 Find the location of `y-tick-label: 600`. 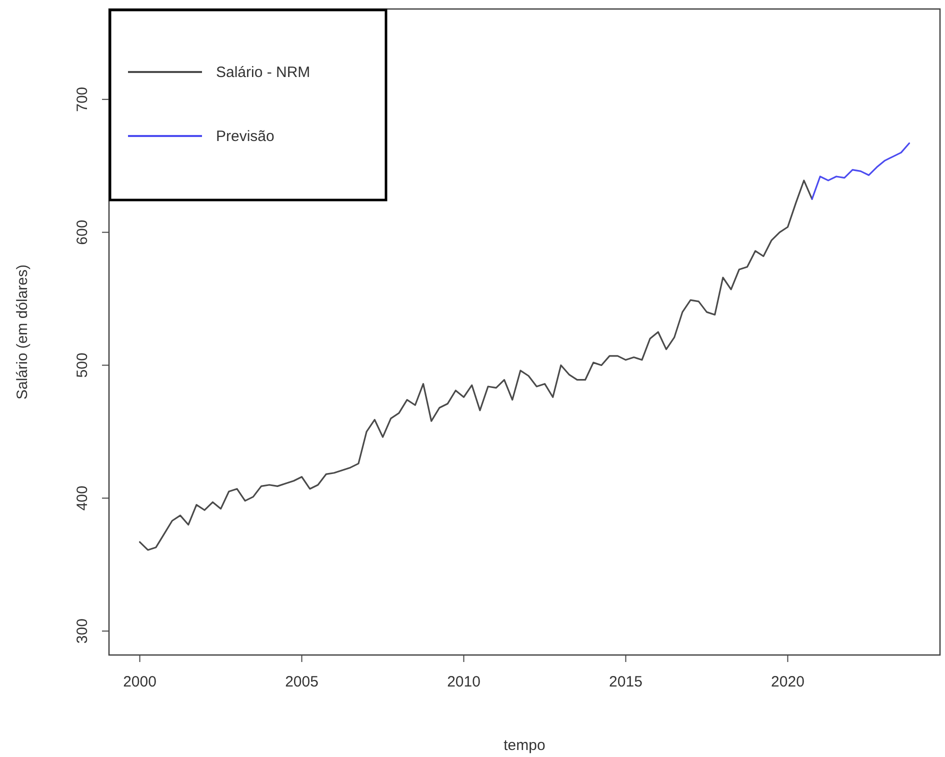

y-tick-label: 600 is located at coordinates (82, 232).